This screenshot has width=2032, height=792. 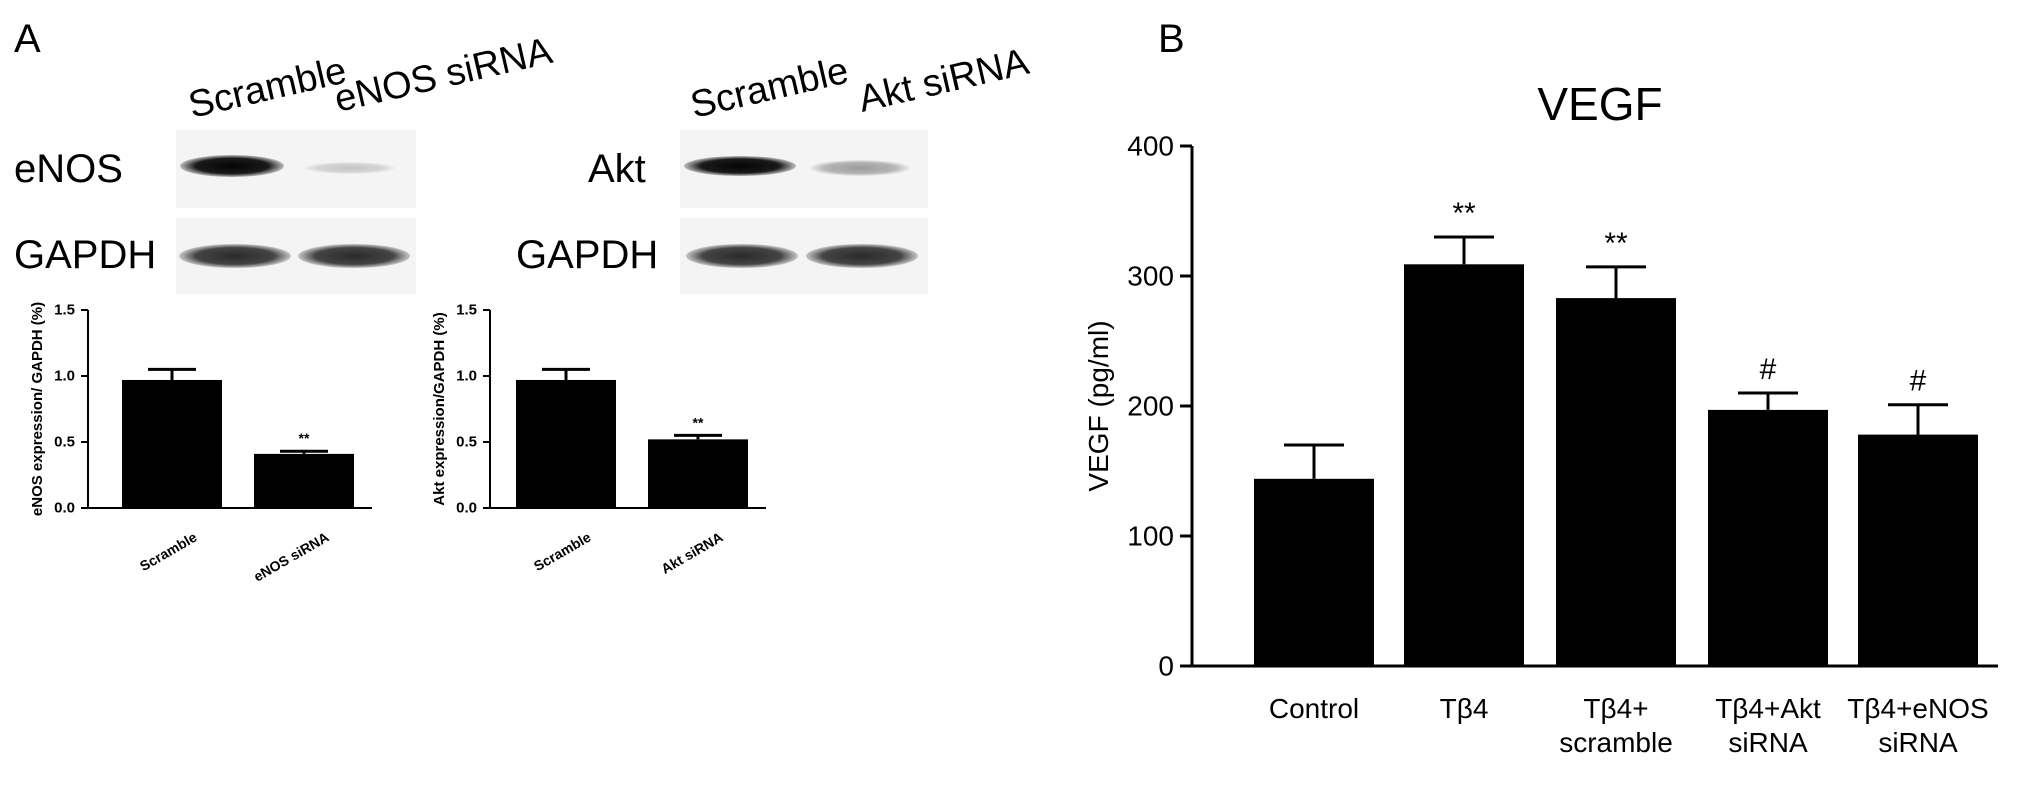 What do you see at coordinates (1166, 666) in the screenshot?
I see `y-tick-label: 0` at bounding box center [1166, 666].